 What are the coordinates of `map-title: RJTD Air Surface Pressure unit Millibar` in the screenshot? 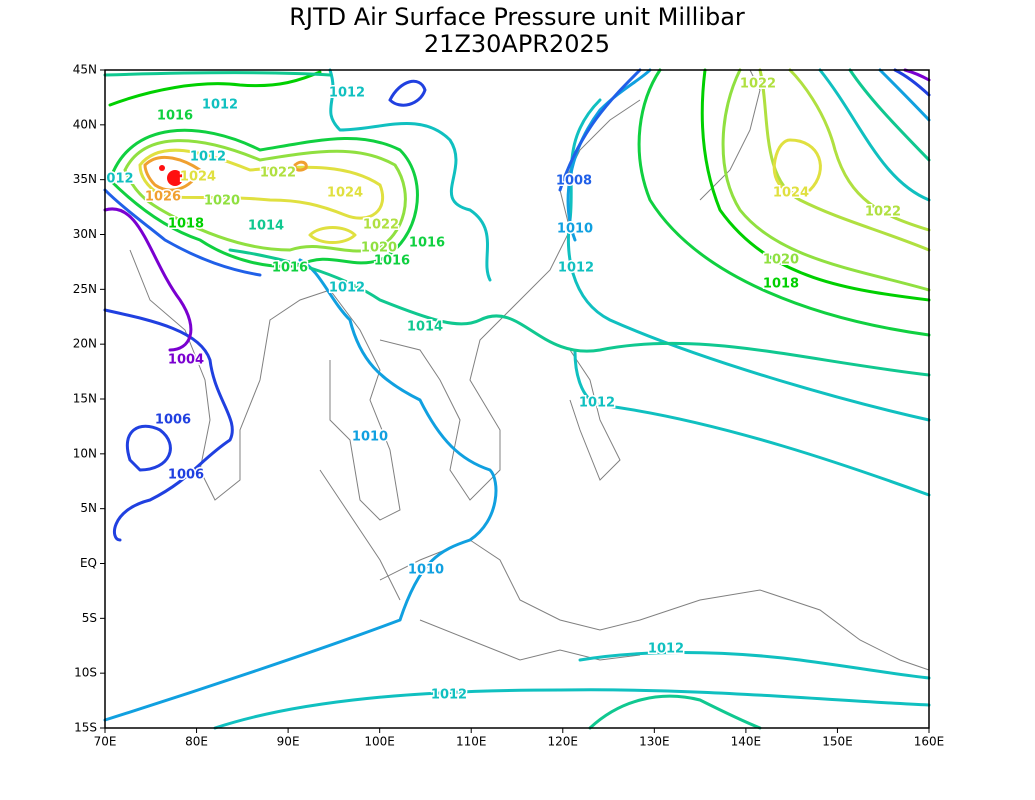 It's located at (517, 17).